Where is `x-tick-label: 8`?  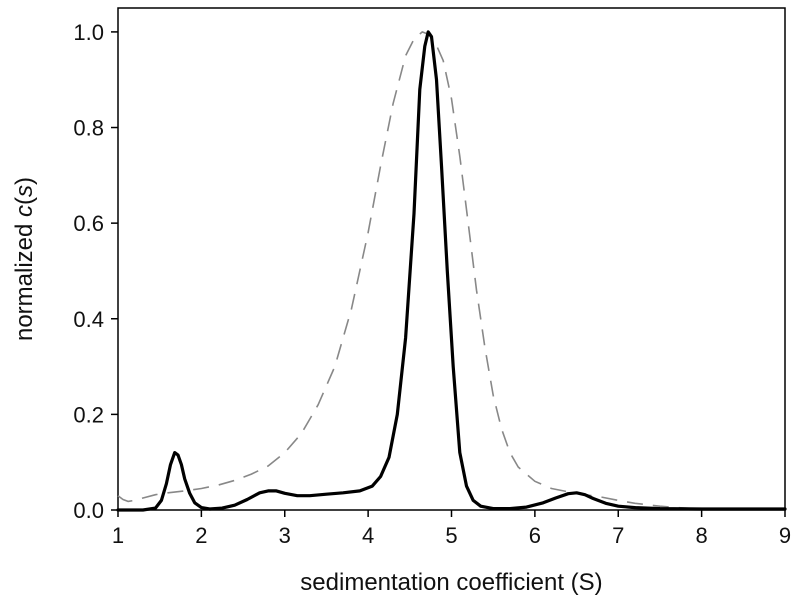
x-tick-label: 8 is located at coordinates (702, 535).